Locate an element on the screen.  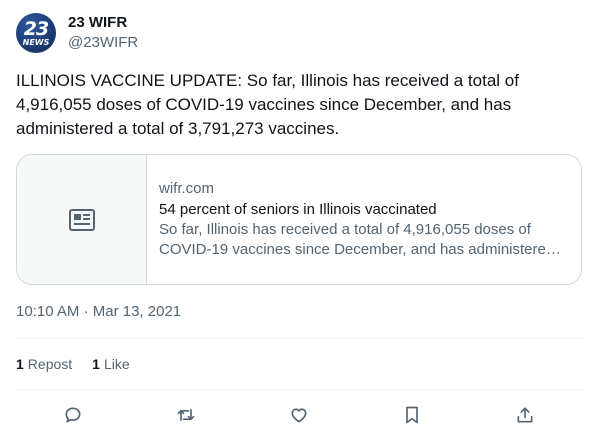
article-icon is located at coordinates (81, 219).